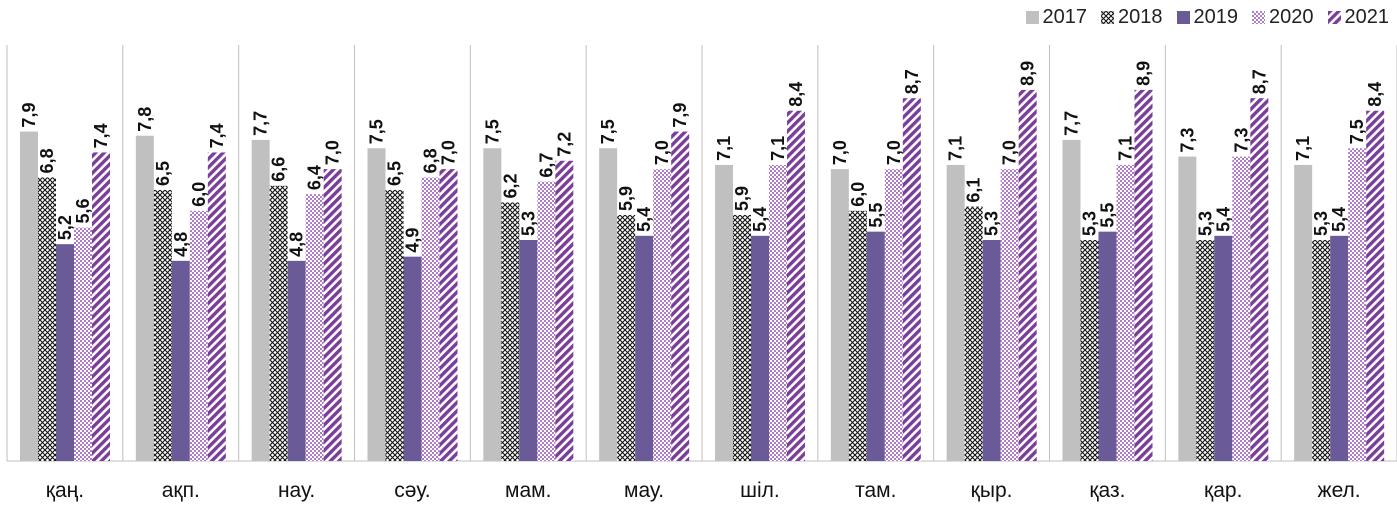 This screenshot has height=507, width=1397. I want to click on data-label-2019-3: 4,9, so click(413, 240).